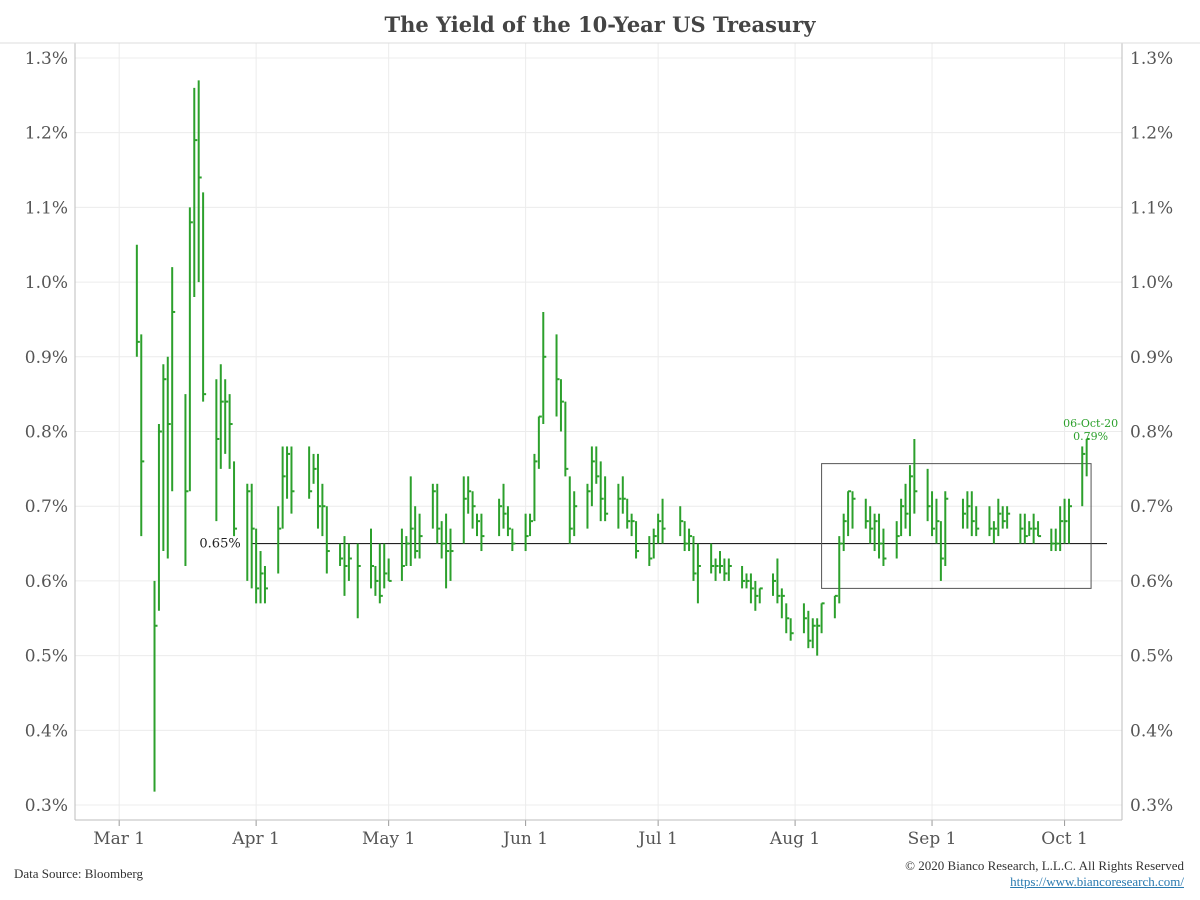 Image resolution: width=1200 pixels, height=900 pixels. Describe the element at coordinates (46, 657) in the screenshot. I see `y-tick-label-left: 0.5%` at that location.